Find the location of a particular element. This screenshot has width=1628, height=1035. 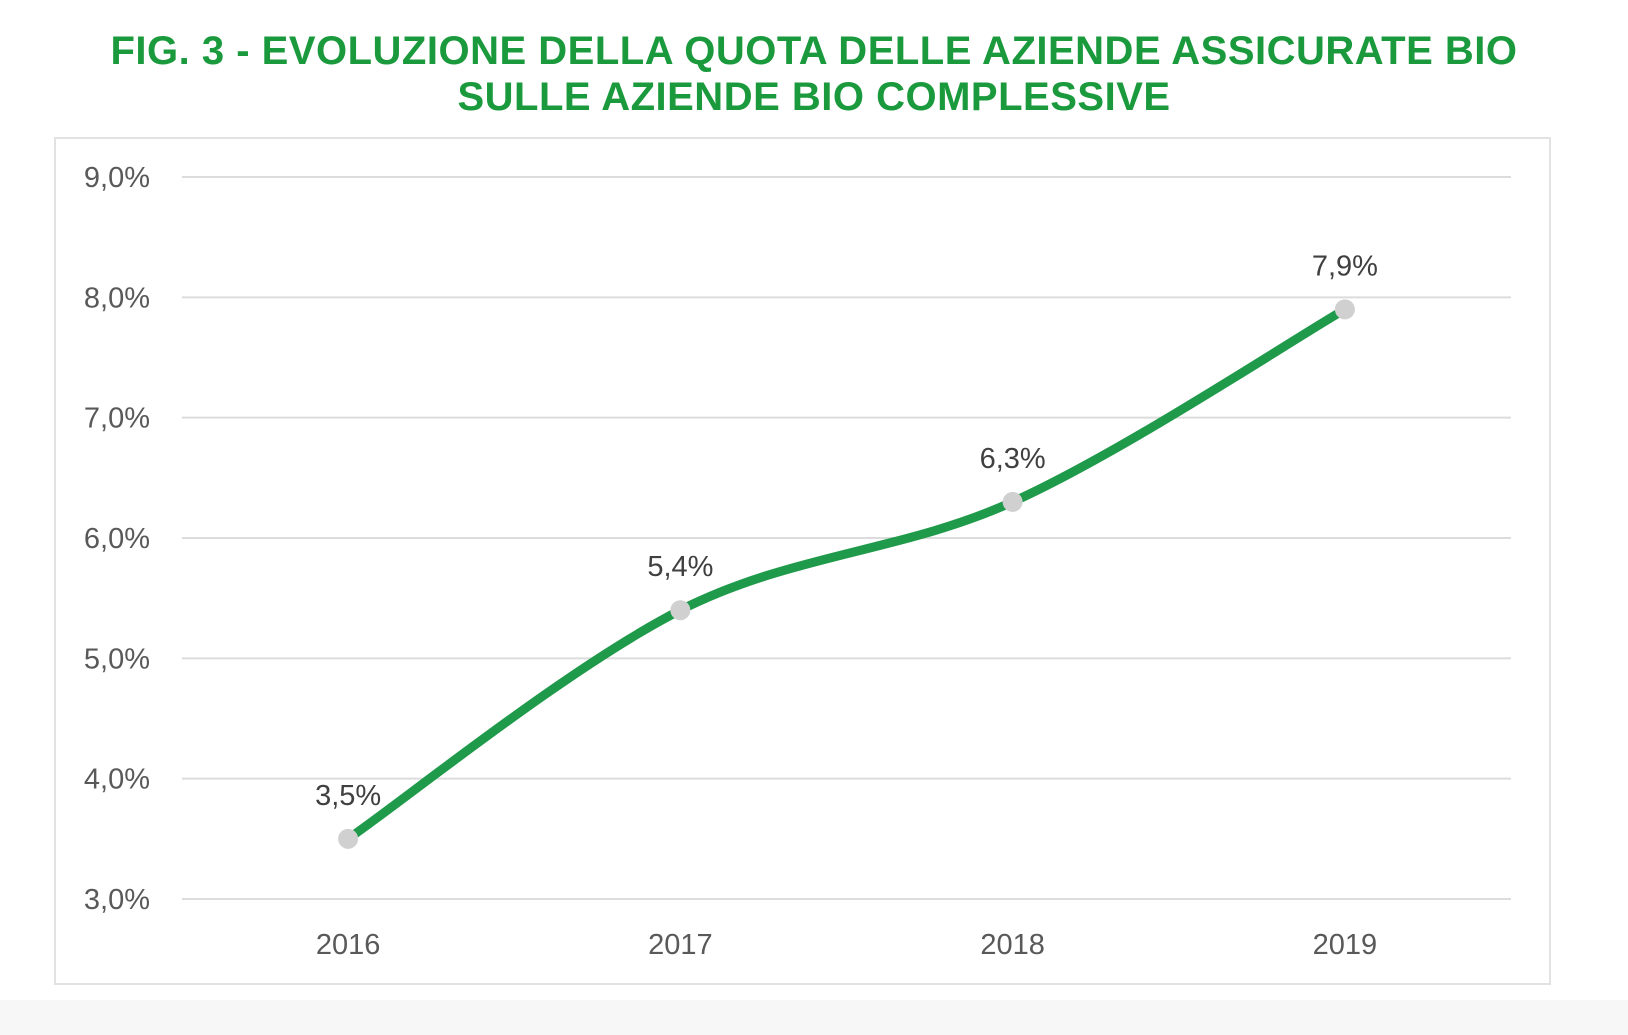

y-tick-label: 3,0% is located at coordinates (117, 900).